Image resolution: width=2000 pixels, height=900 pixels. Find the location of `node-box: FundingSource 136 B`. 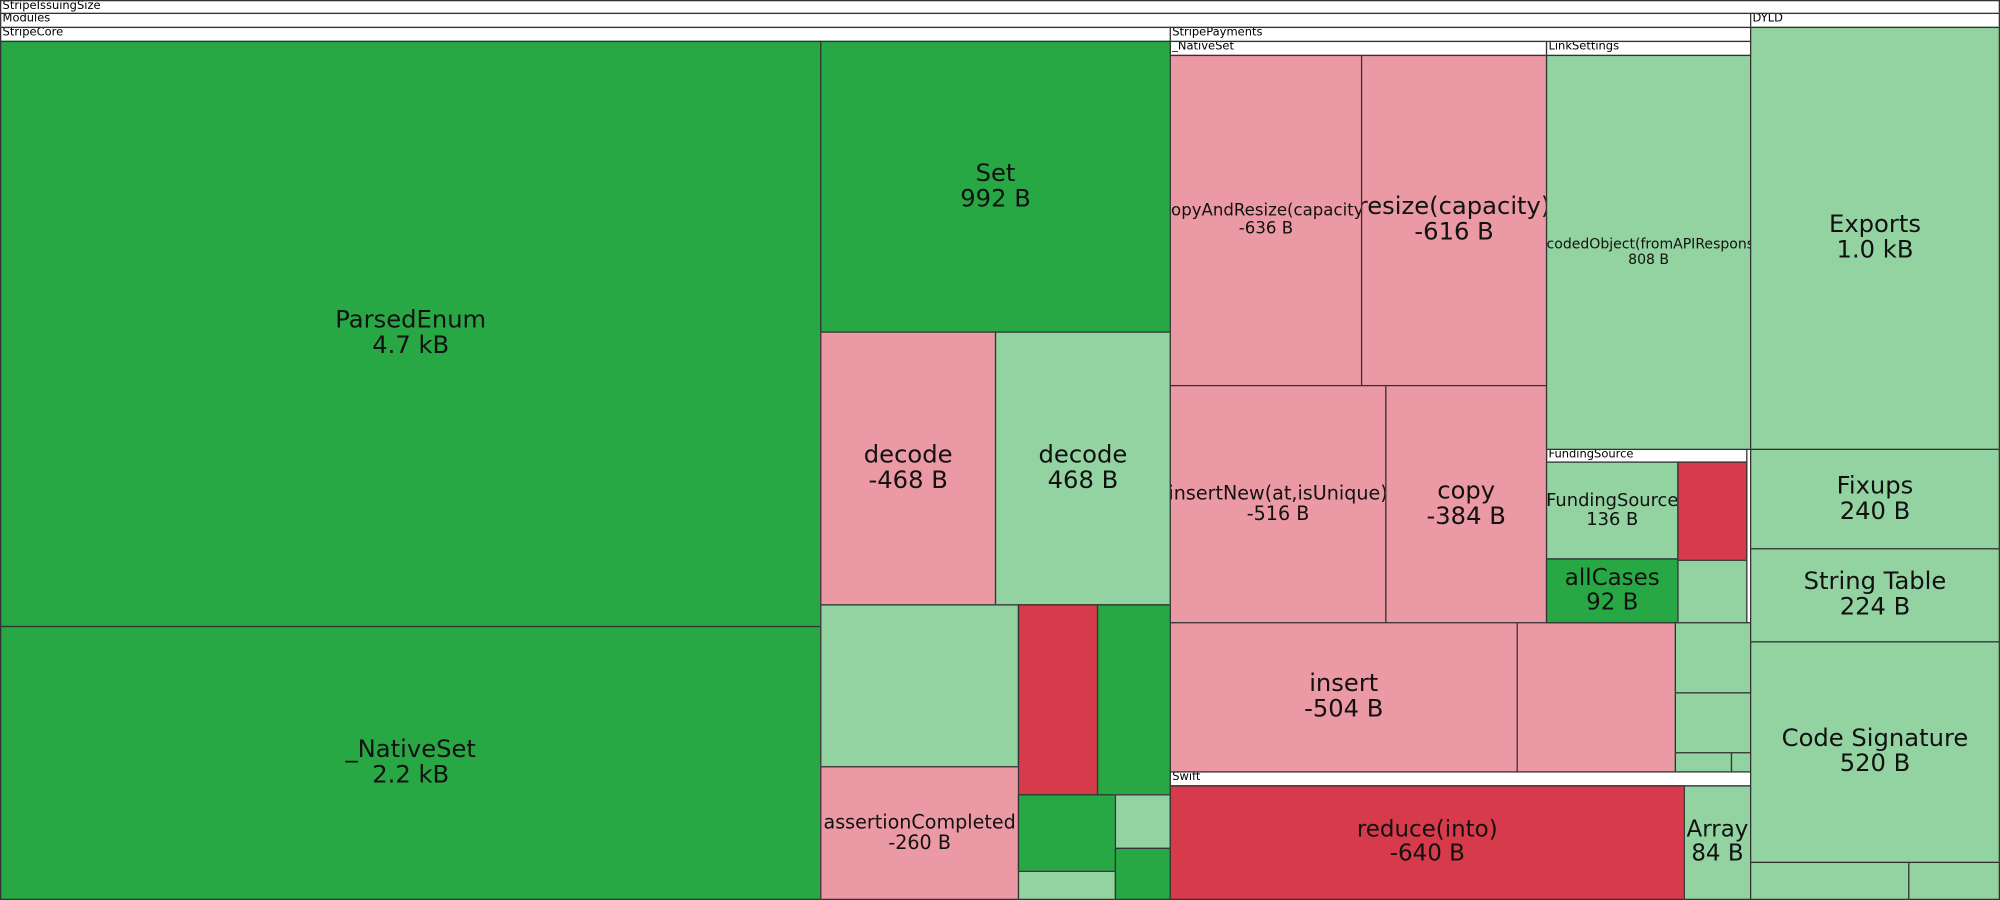

node-box: FundingSource 136 B is located at coordinates (1612, 510).